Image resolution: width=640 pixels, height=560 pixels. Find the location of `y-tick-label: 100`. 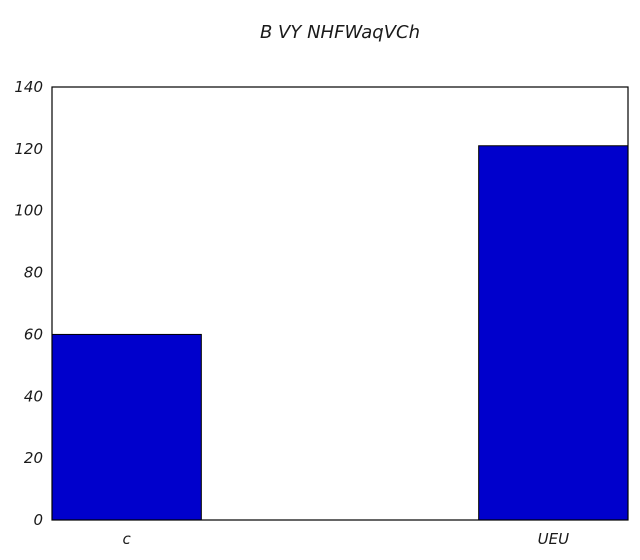

y-tick-label: 100 is located at coordinates (28, 211).